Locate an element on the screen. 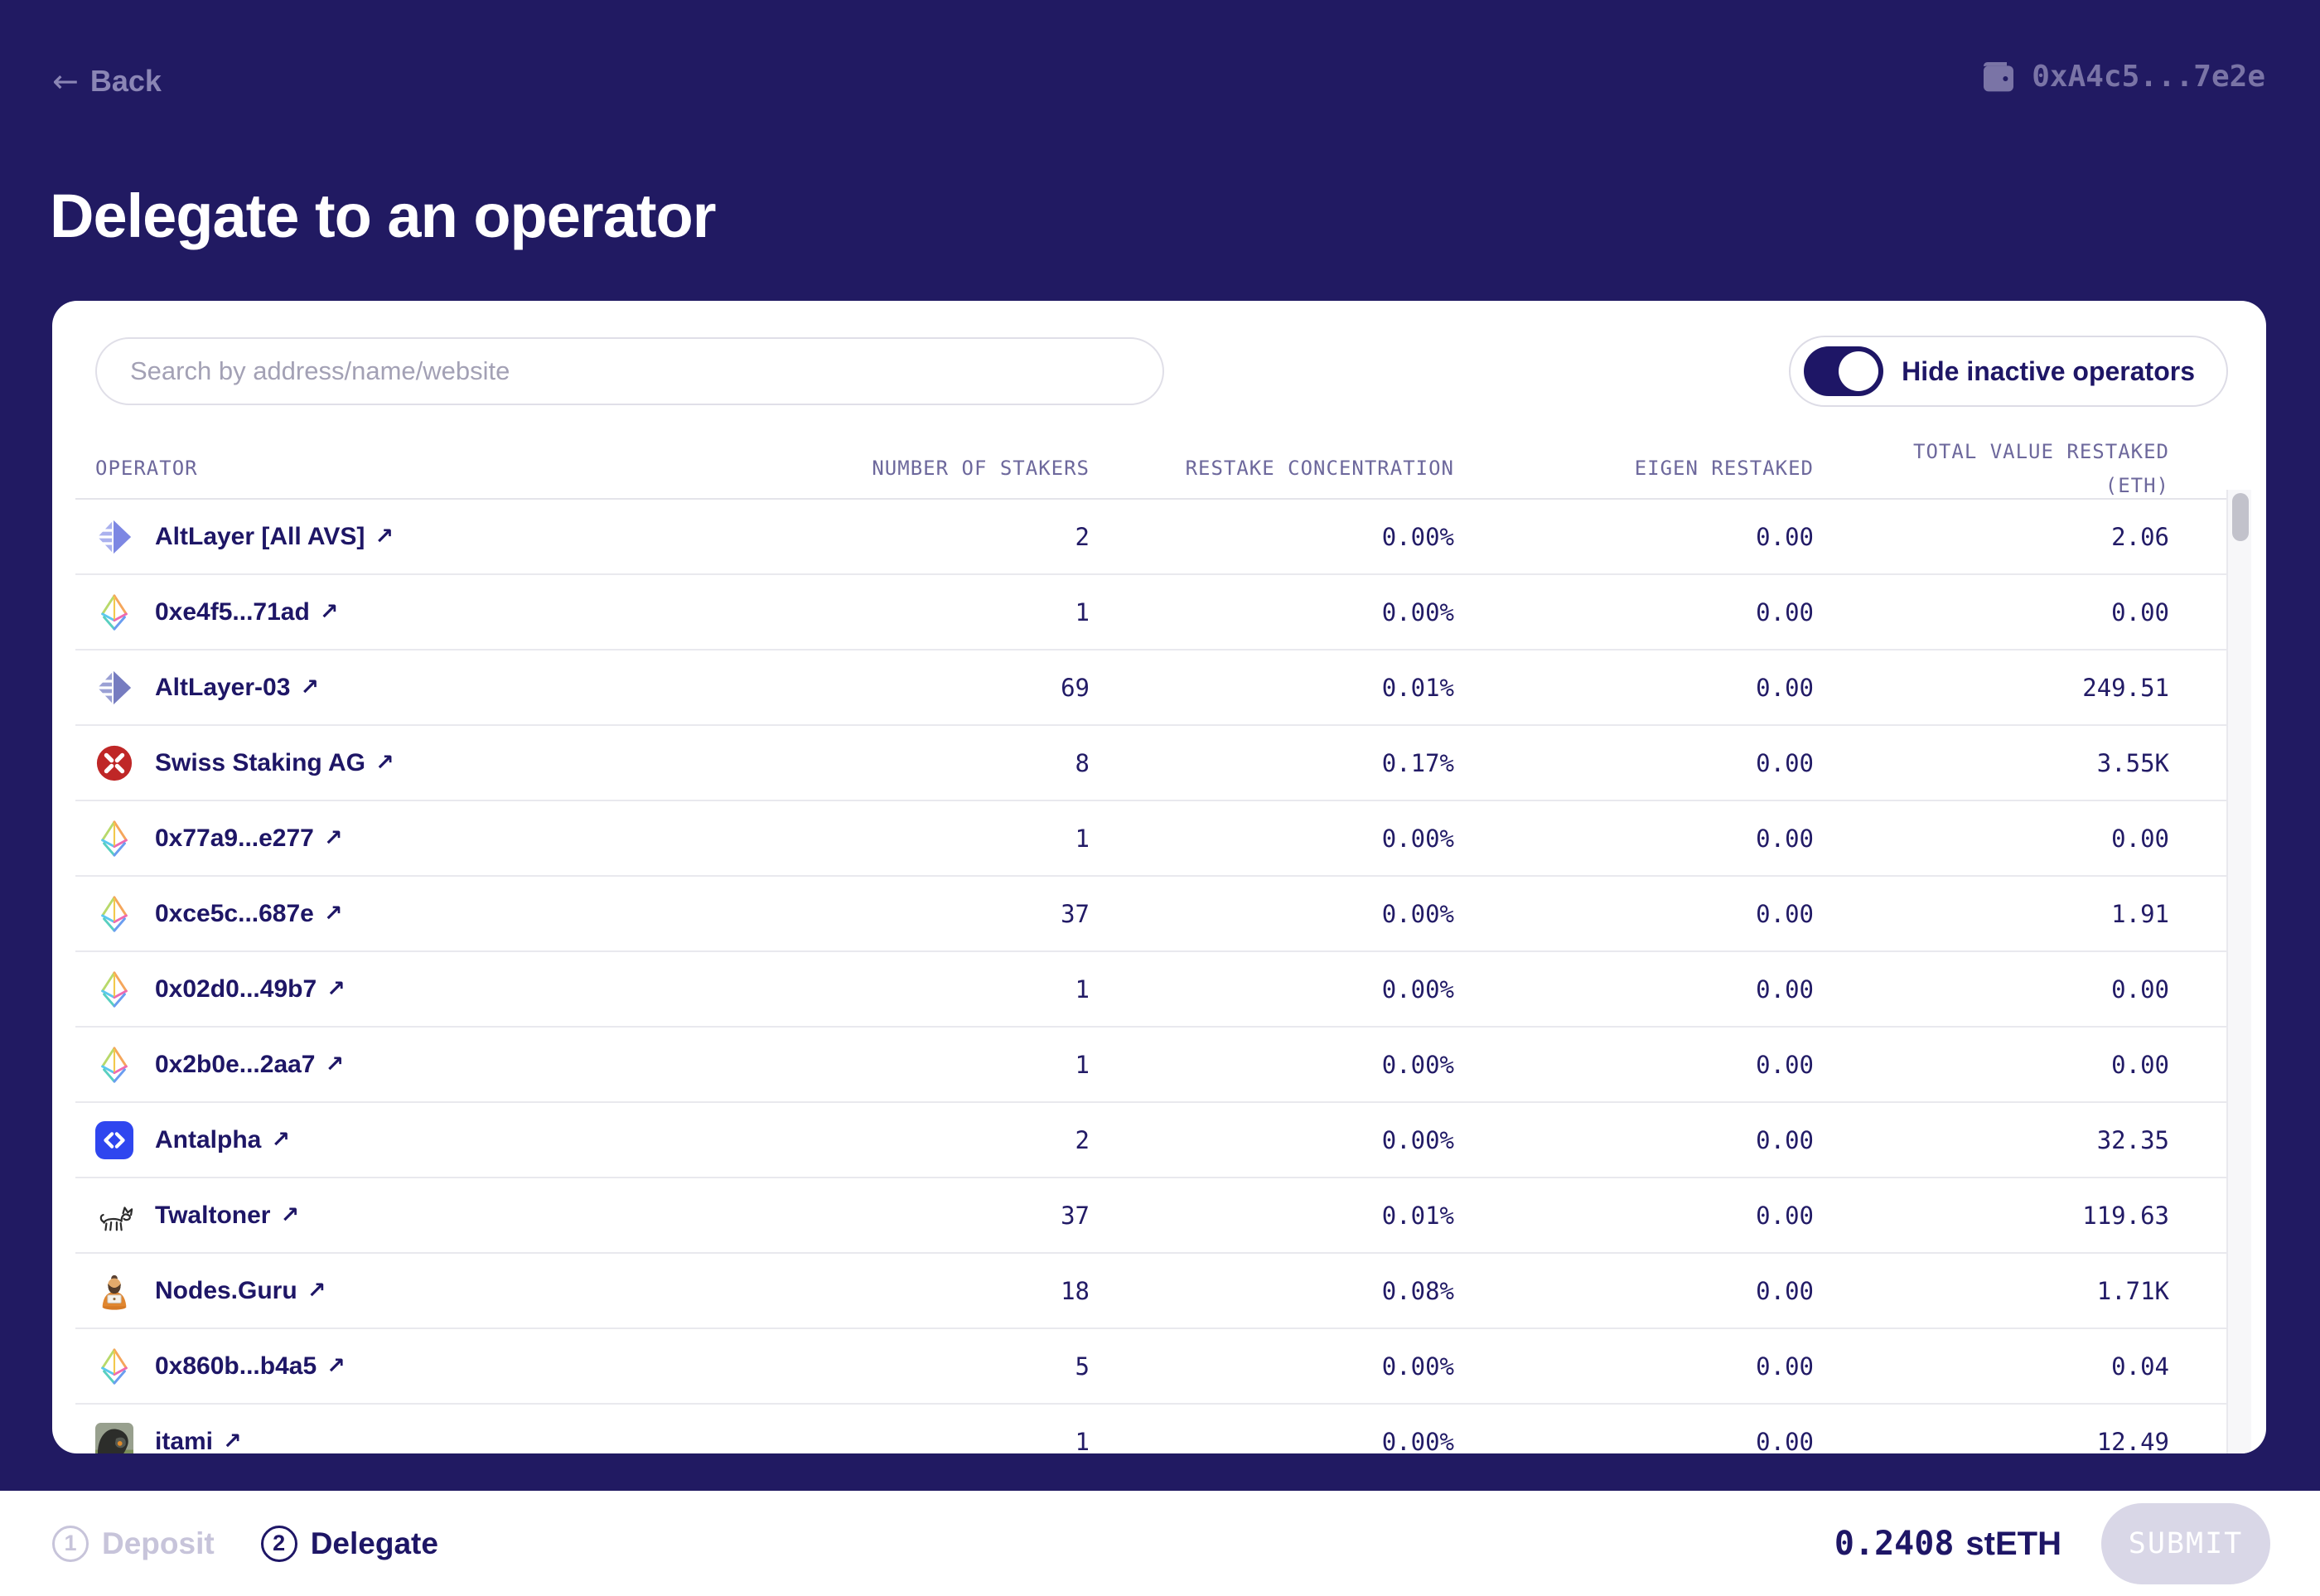  operator-name: AltLayer-03 is located at coordinates (223, 687).